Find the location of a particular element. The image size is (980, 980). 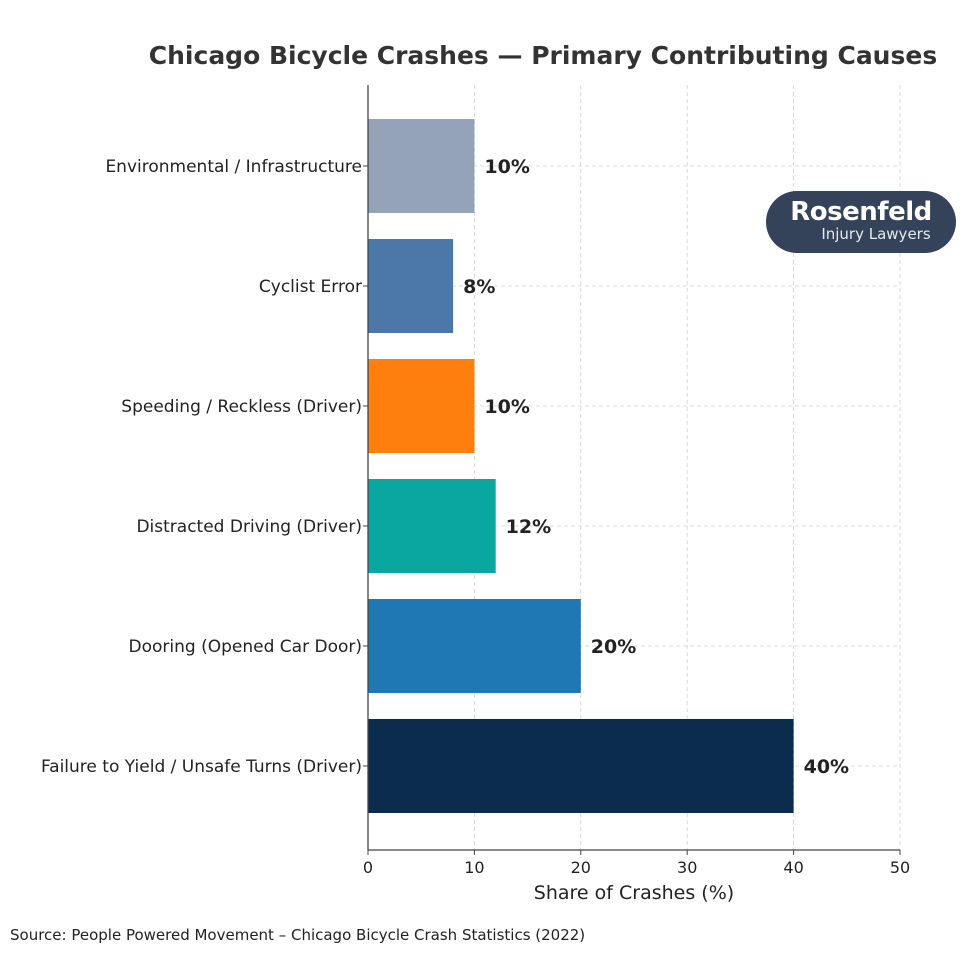

y-tick-label: Distracted Driving (Driver) is located at coordinates (249, 527).